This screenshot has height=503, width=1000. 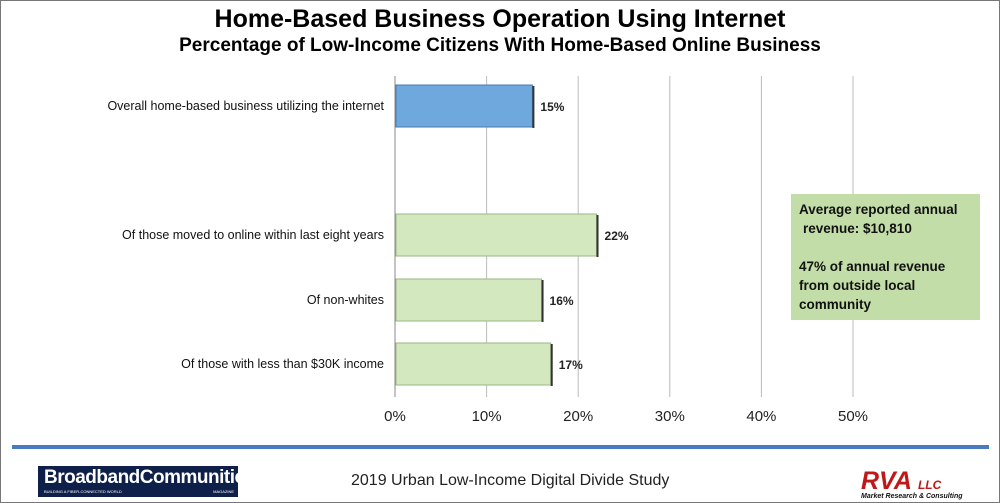 I want to click on data-label: 16%, so click(x=562, y=301).